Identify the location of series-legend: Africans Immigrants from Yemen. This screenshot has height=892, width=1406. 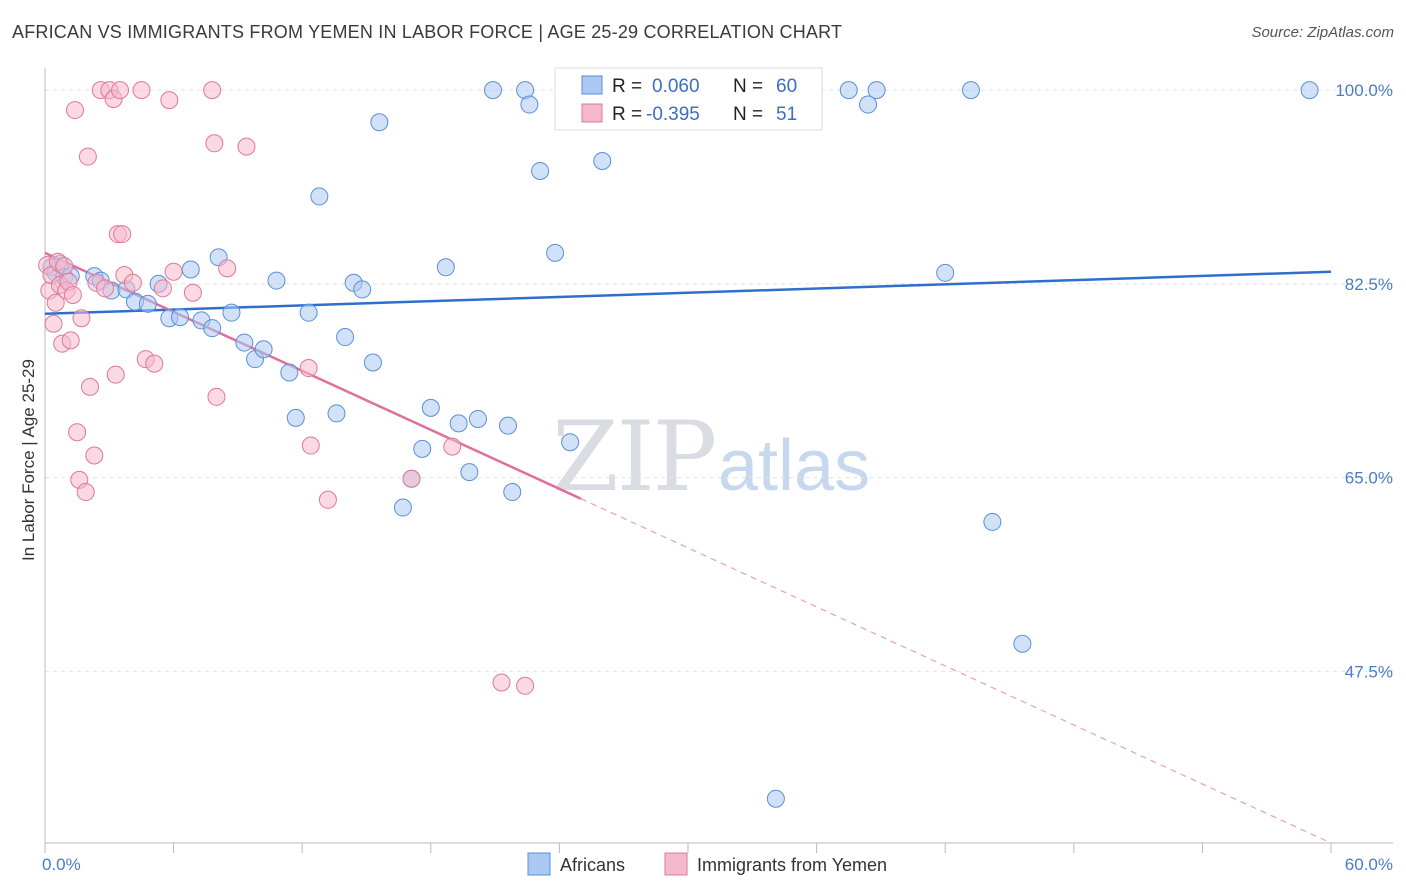
(707, 864).